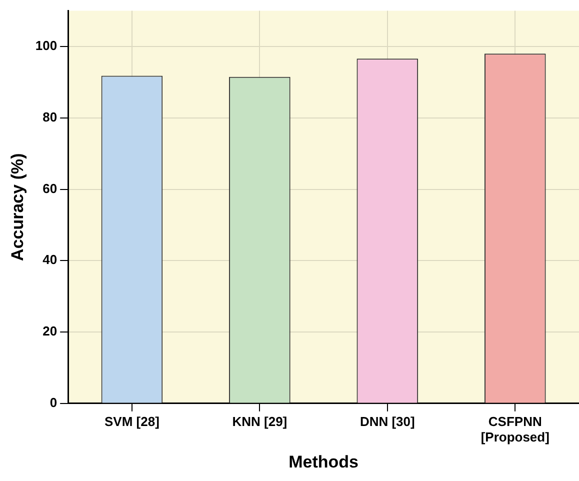 The height and width of the screenshot is (481, 579). Describe the element at coordinates (323, 462) in the screenshot. I see `x-axis-title: Methods` at that location.